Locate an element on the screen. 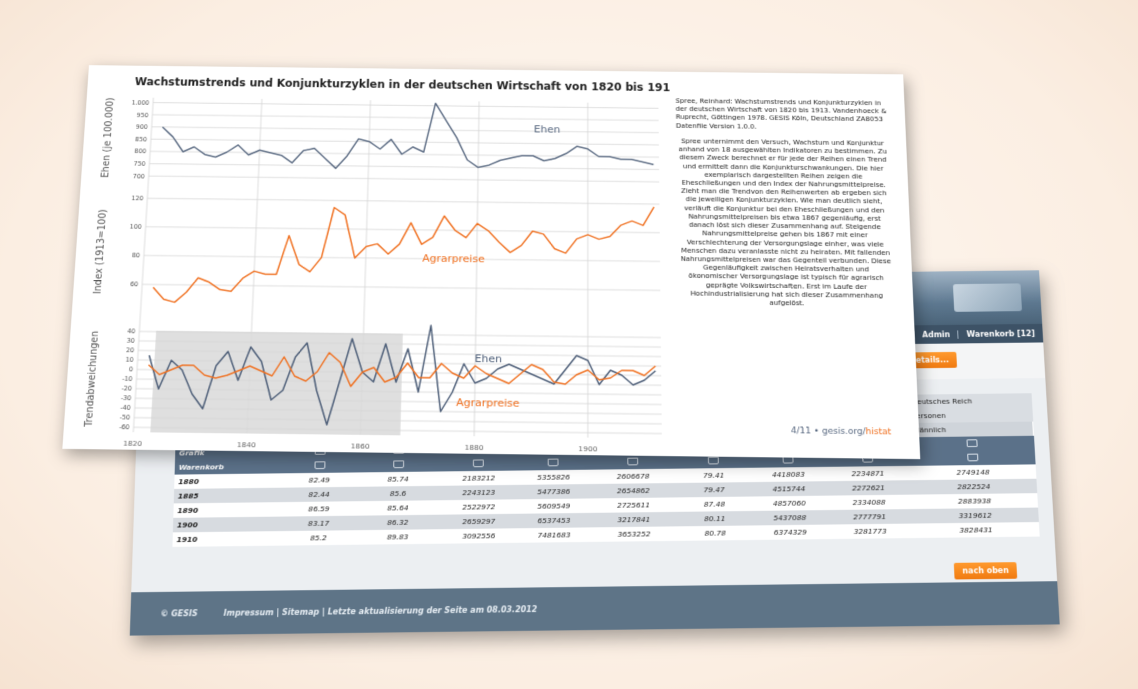 This screenshot has height=689, width=1138. y-tick-label: -20 is located at coordinates (126, 389).